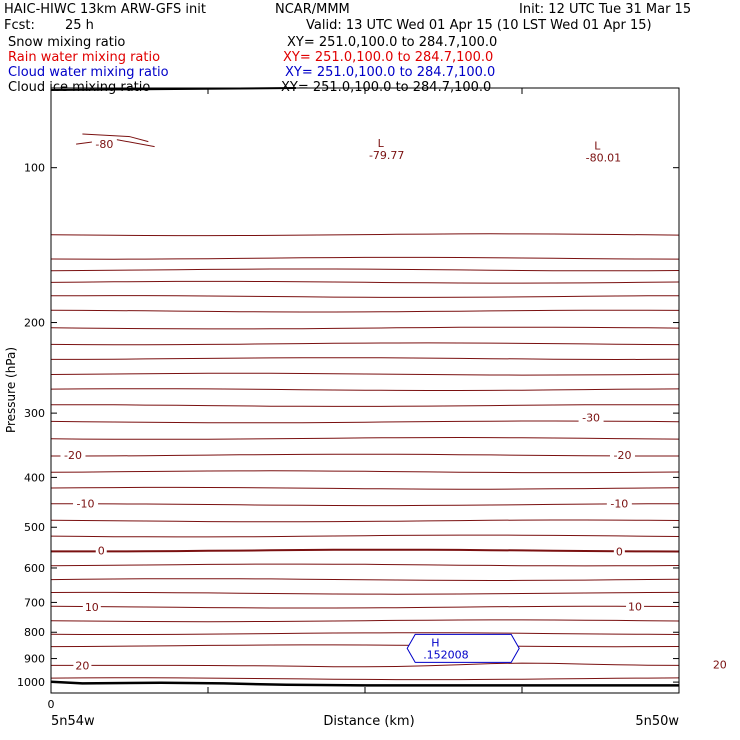 Image resolution: width=740 pixels, height=740 pixels. Describe the element at coordinates (390, 72) in the screenshot. I see `field-xy-cloud-water: XY= 251.0,100.0 to 284.7,100.0` at that location.